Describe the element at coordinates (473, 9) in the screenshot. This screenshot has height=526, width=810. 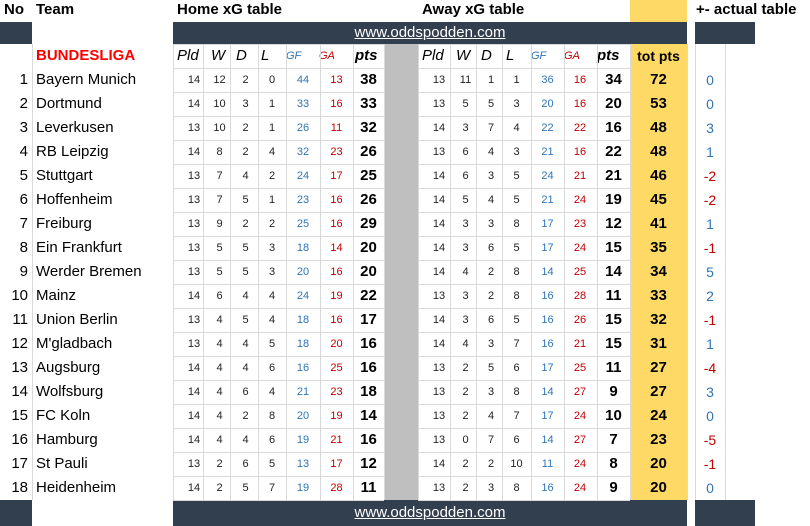
I see `away-xg-title: Away xG table` at that location.